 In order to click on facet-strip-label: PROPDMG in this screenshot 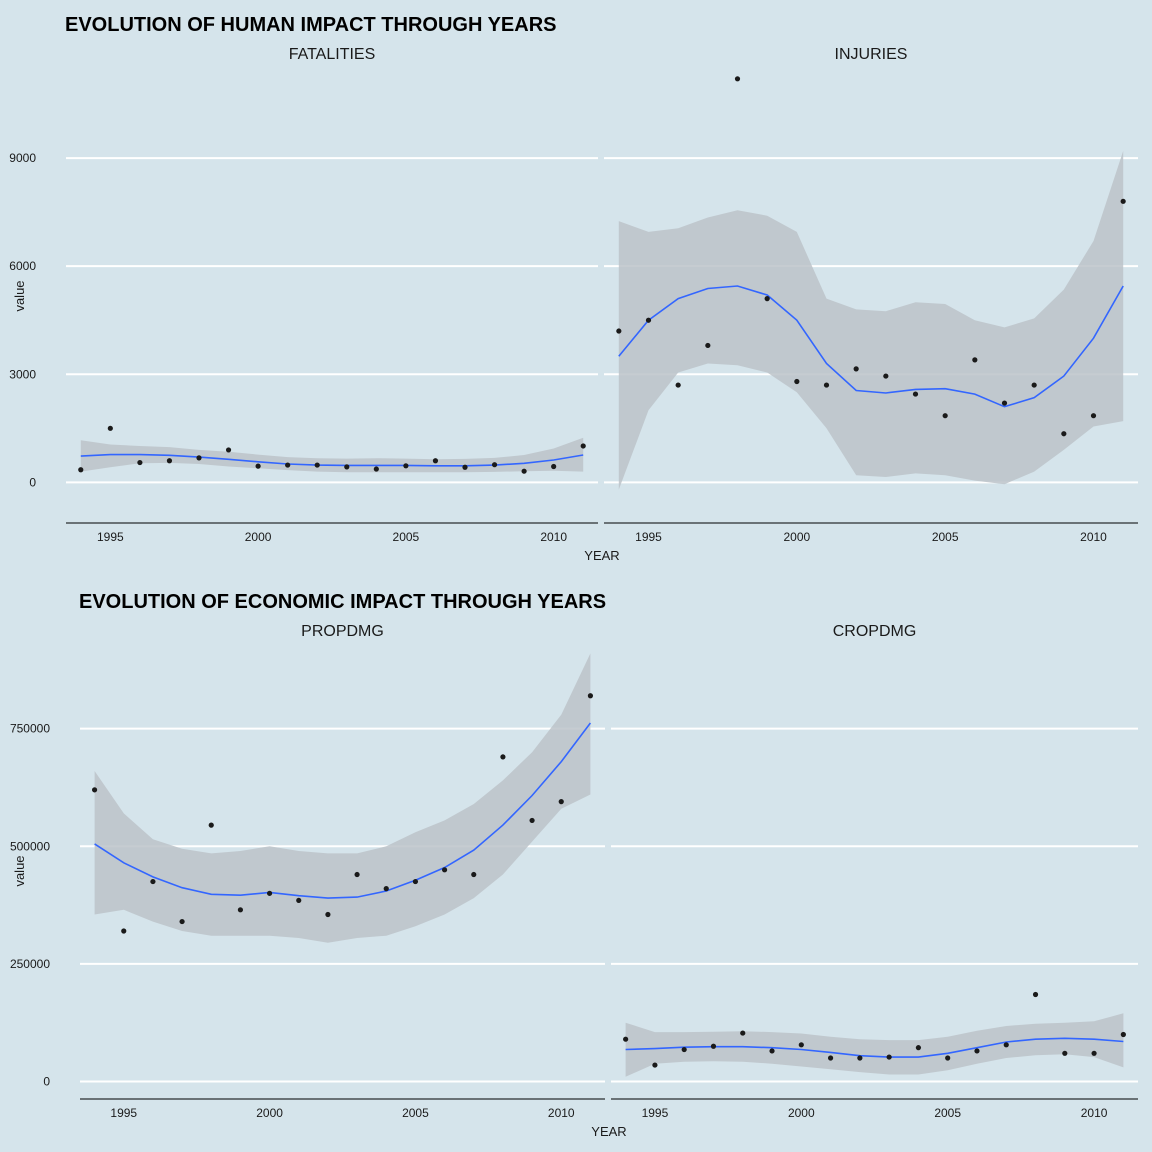, I will do `click(342, 631)`.